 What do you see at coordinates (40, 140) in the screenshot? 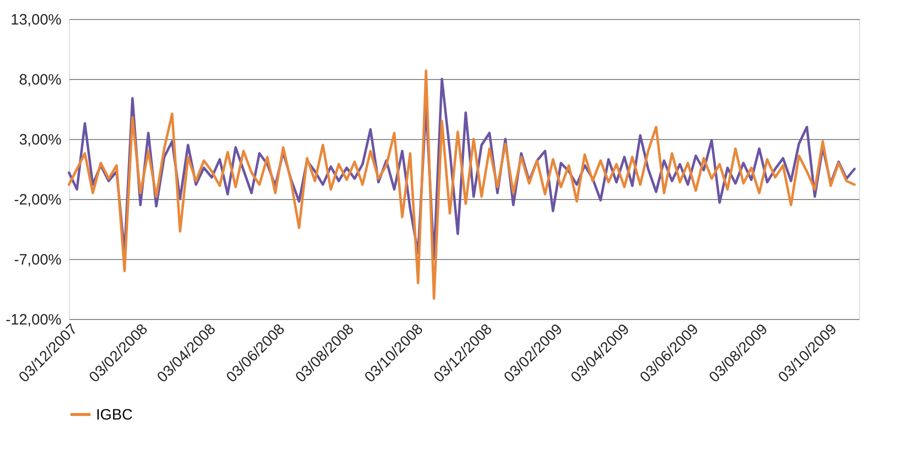
I see `y-tick-label: 3,00%` at bounding box center [40, 140].